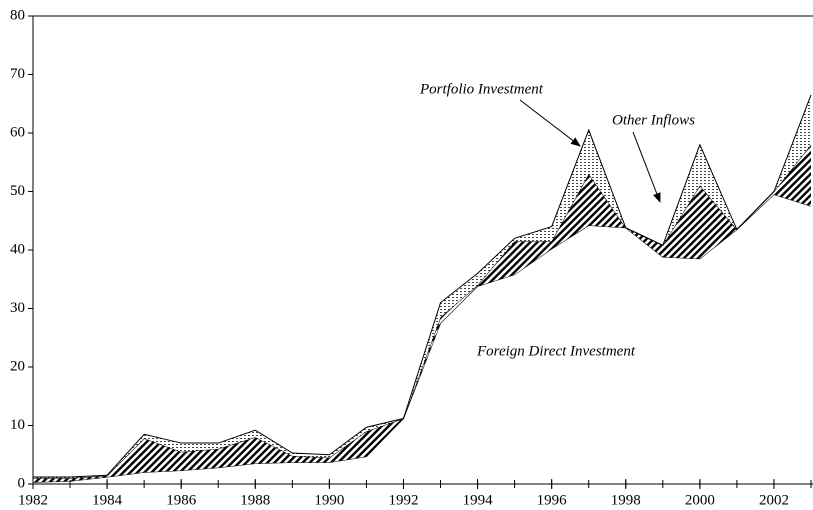 The width and height of the screenshot is (813, 510). I want to click on y-tick-label: 60, so click(17, 132).